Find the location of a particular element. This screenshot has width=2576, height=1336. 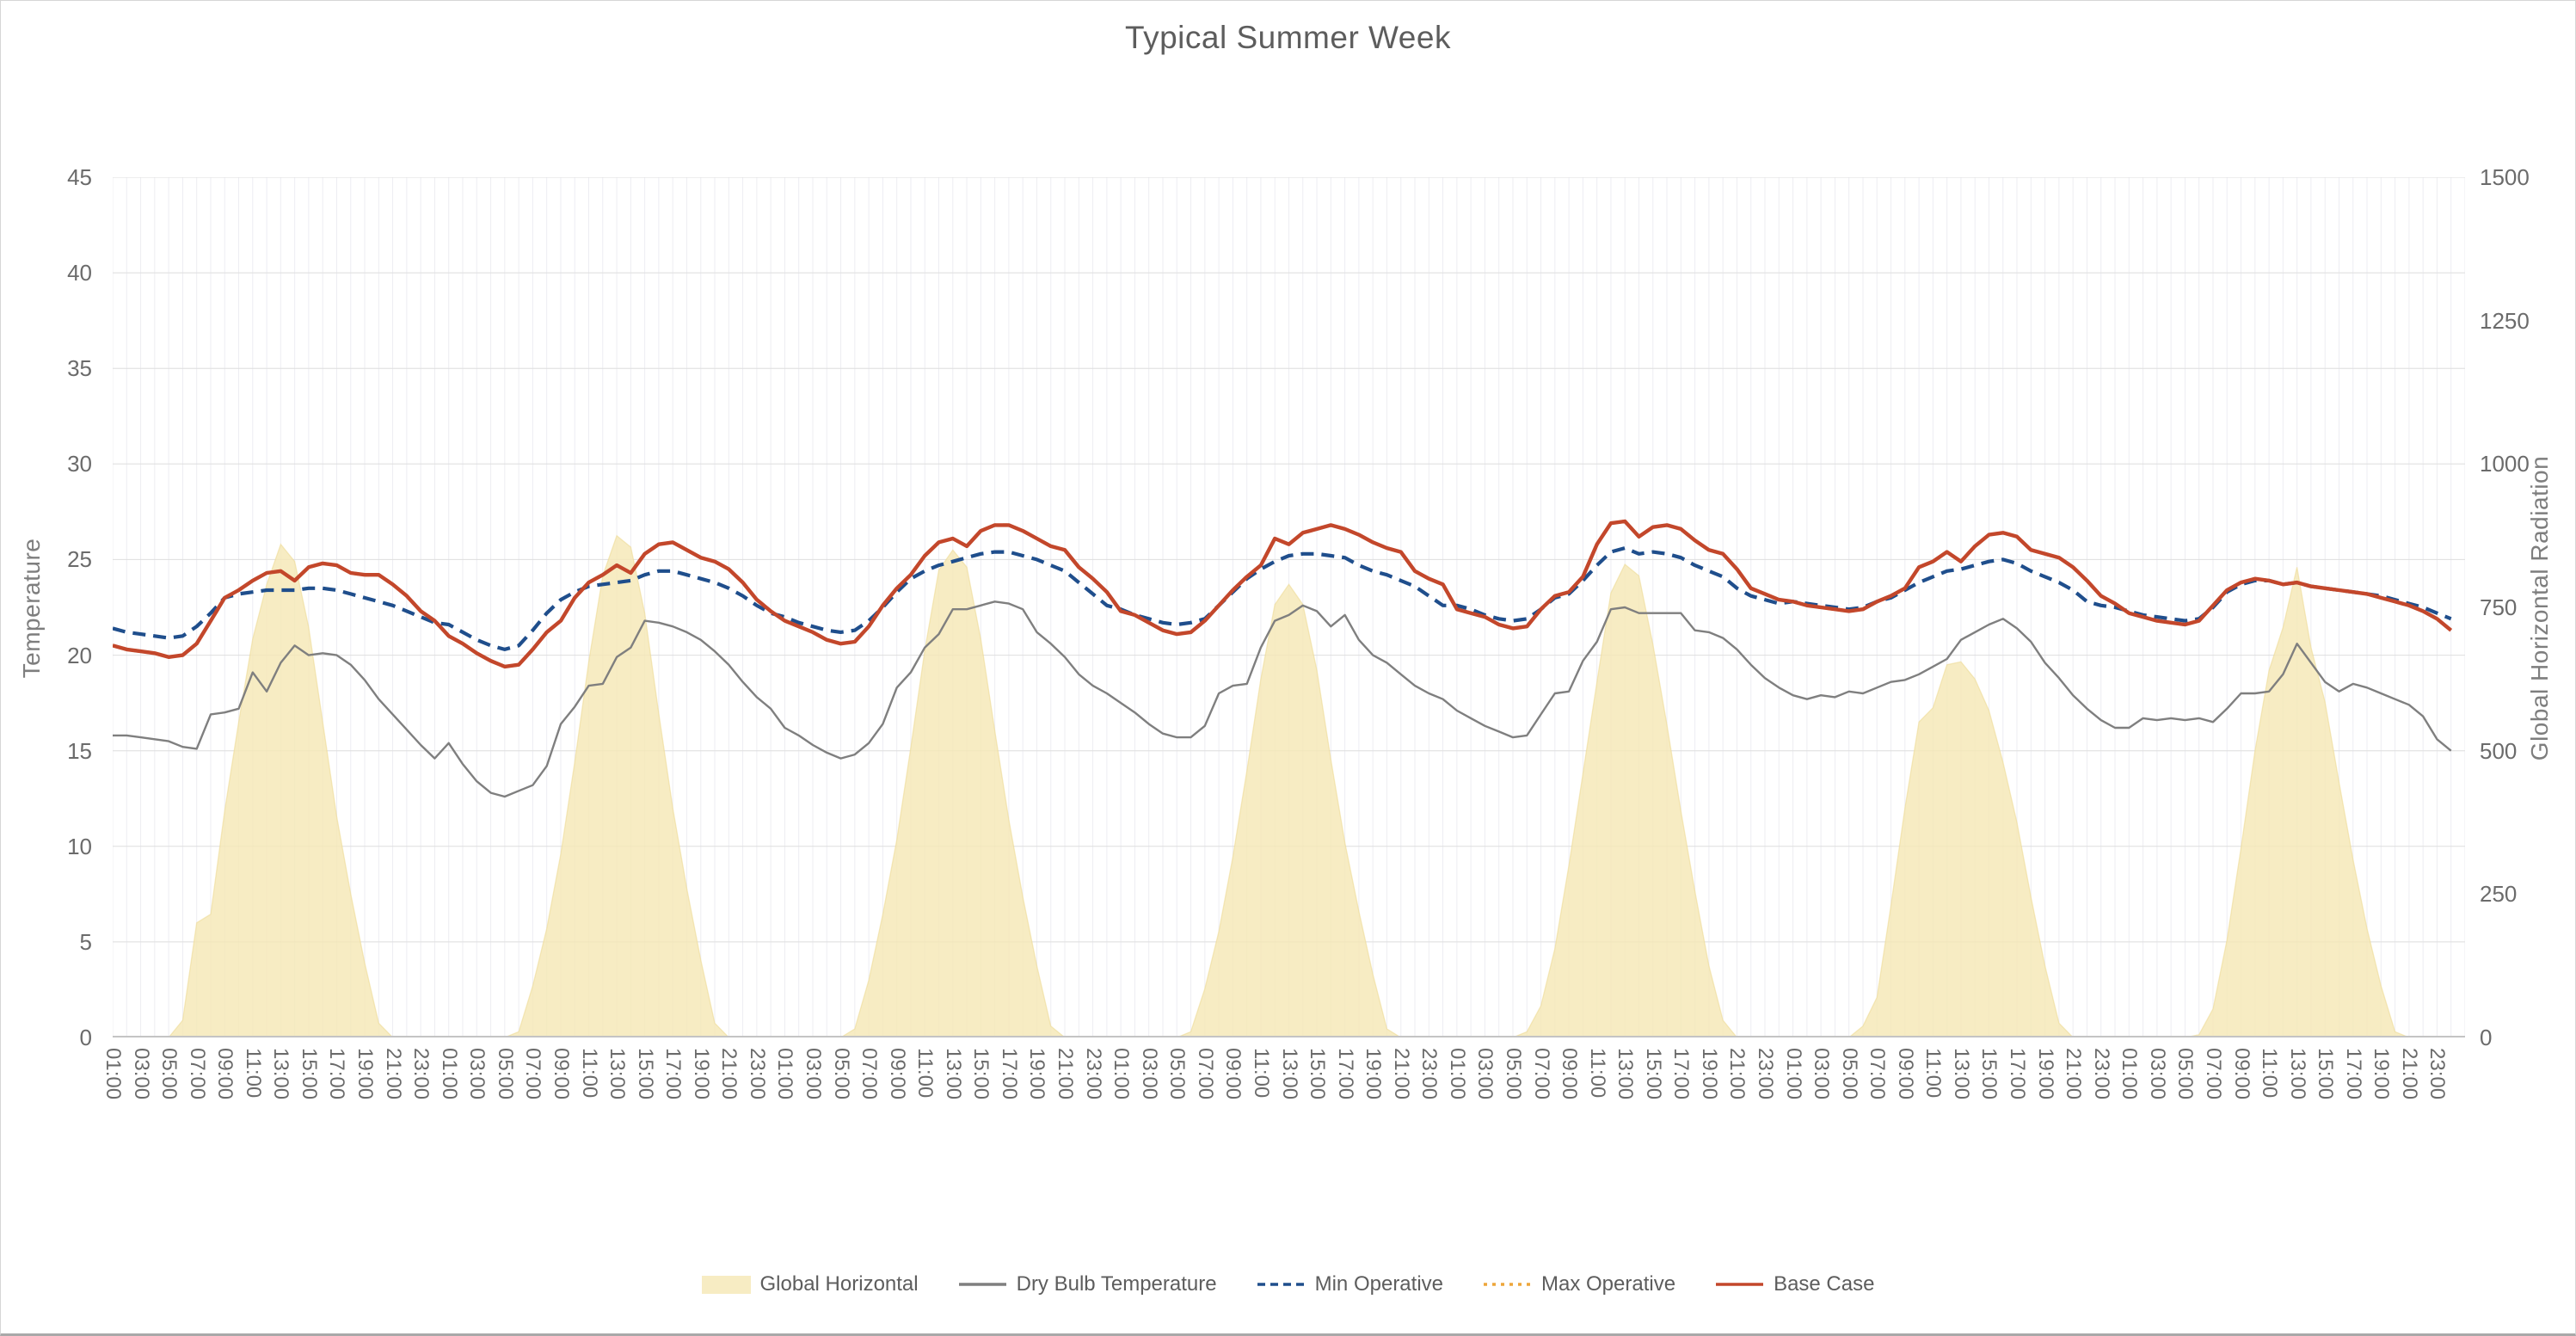

y-left-tick: 35 is located at coordinates (79, 369).